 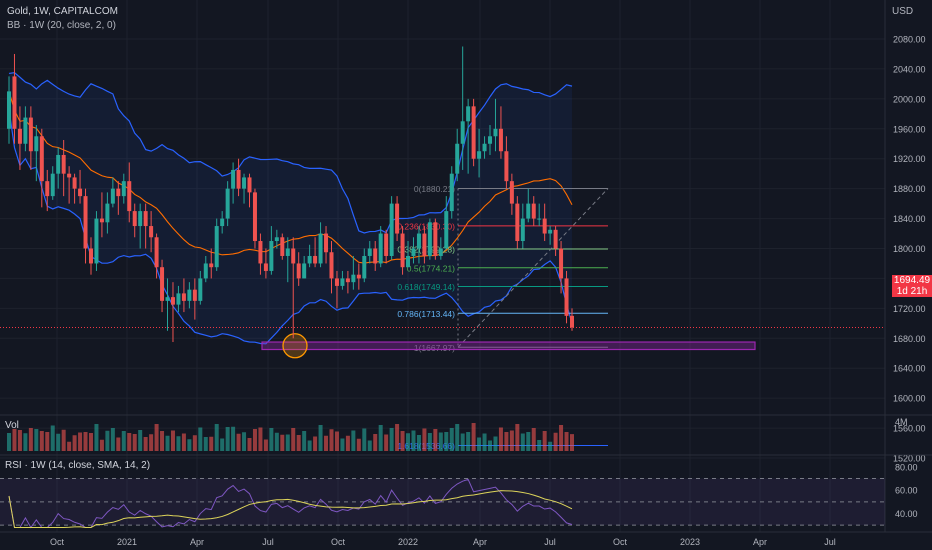 I want to click on time-tick-label: Oct, so click(x=57, y=542).